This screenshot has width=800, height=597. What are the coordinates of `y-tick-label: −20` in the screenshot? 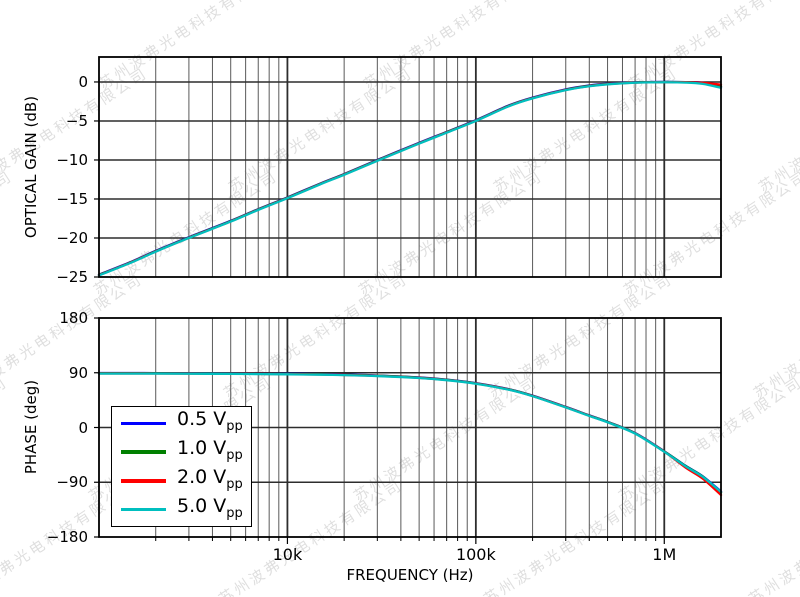 It's located at (72, 237).